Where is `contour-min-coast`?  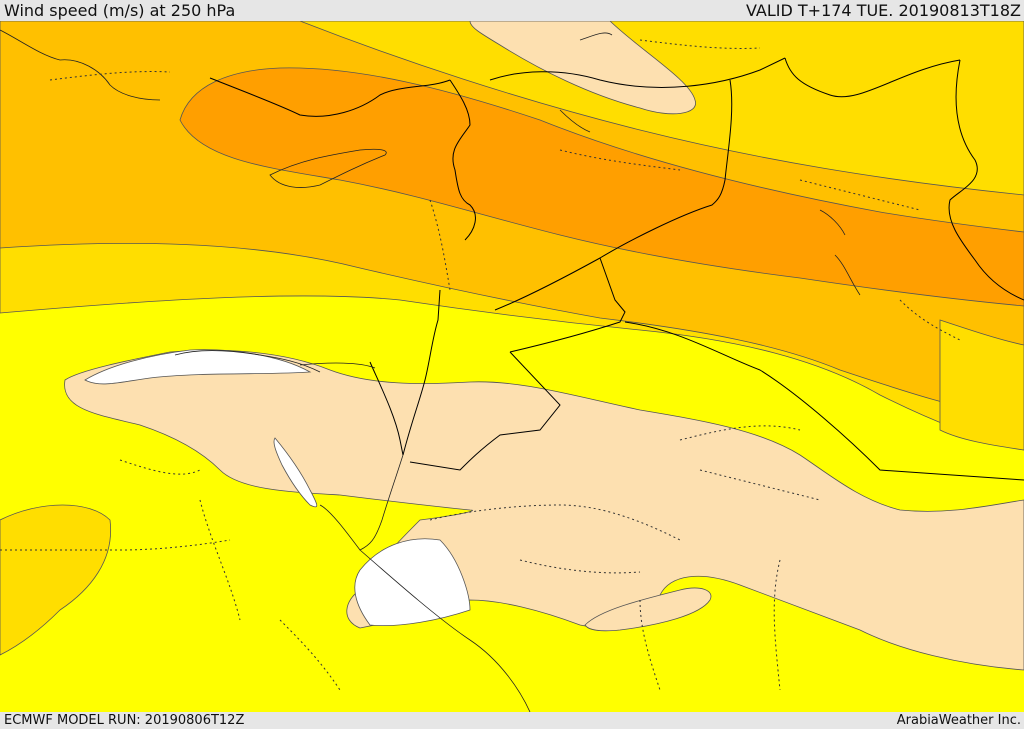
contour-min-coast is located at coordinates (198, 367).